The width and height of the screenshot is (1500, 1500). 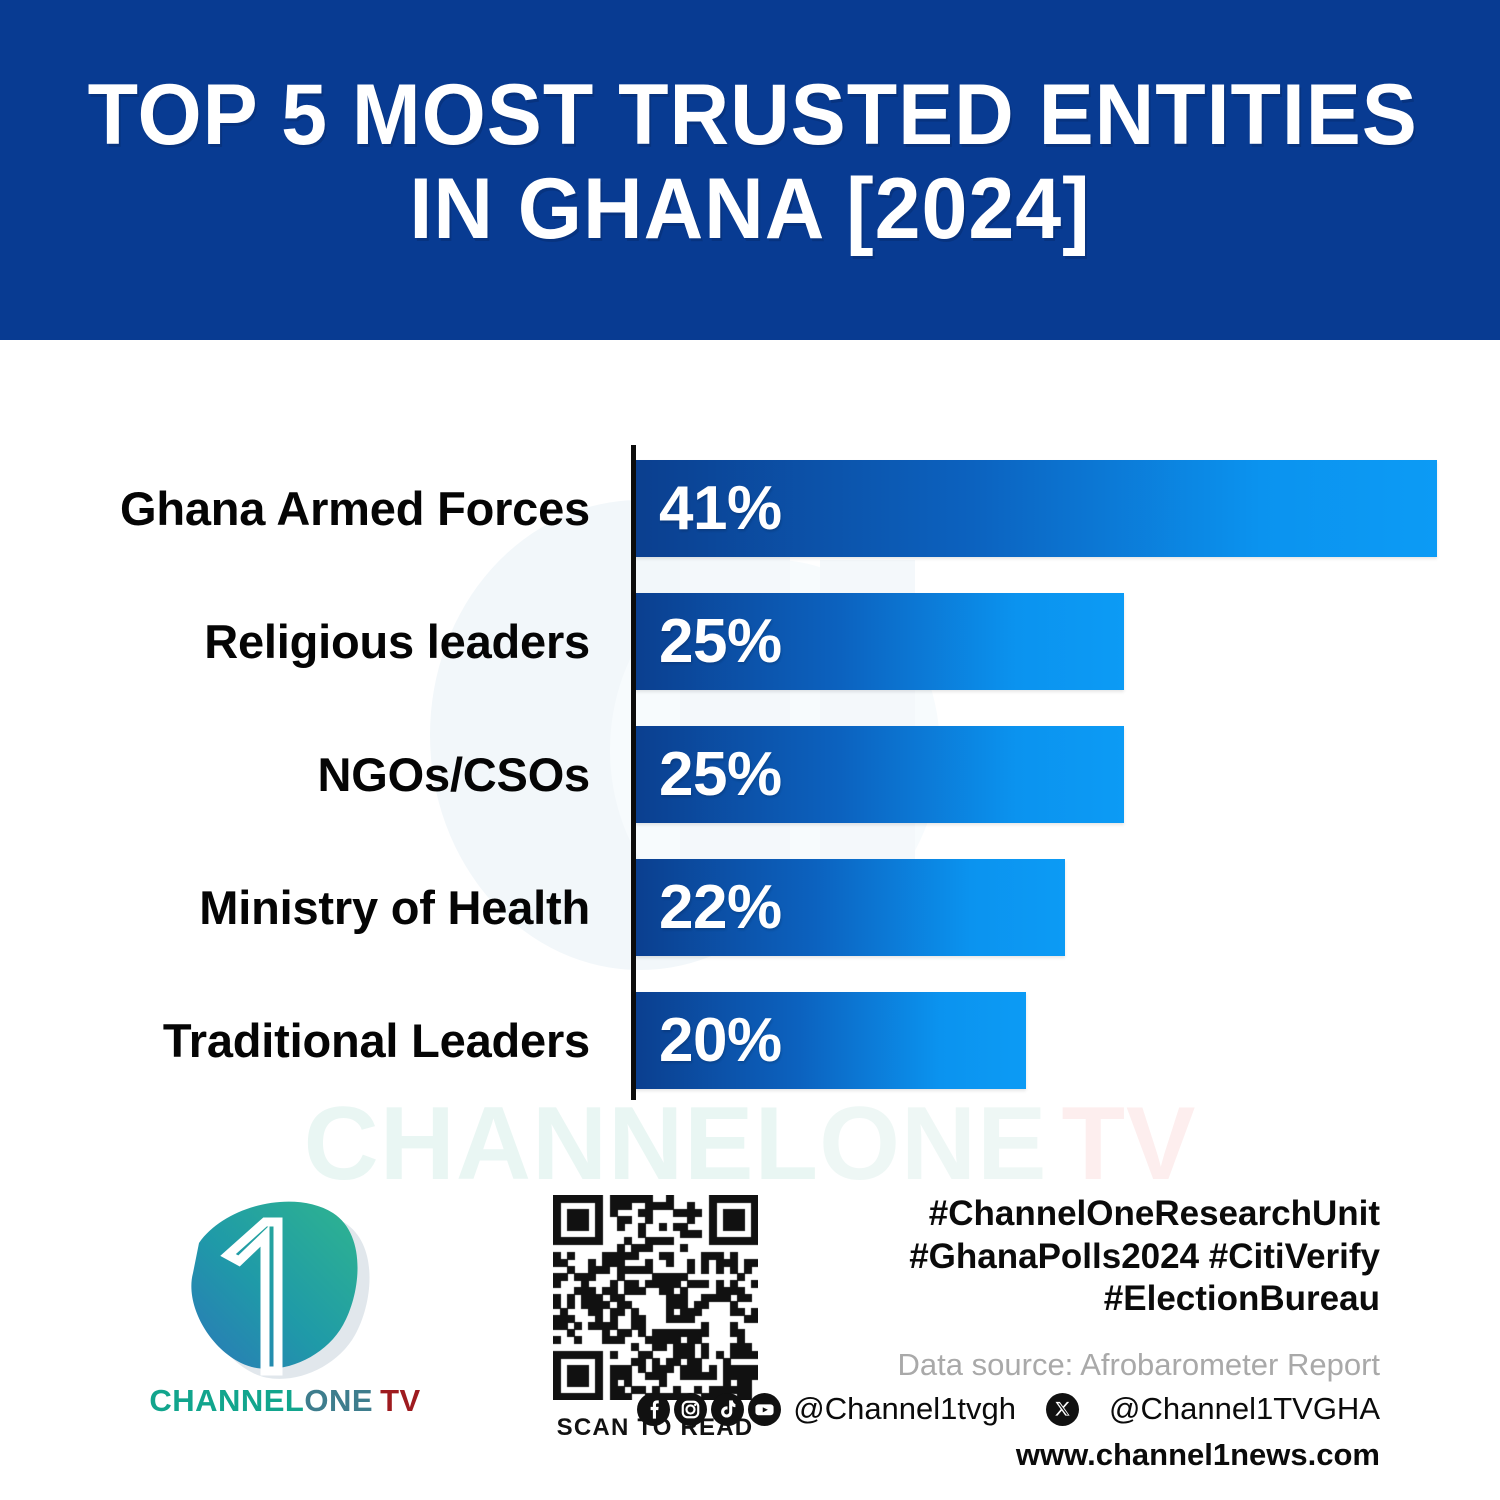 I want to click on channel-one-wordmark: CHANNELONE TV, so click(x=285, y=1401).